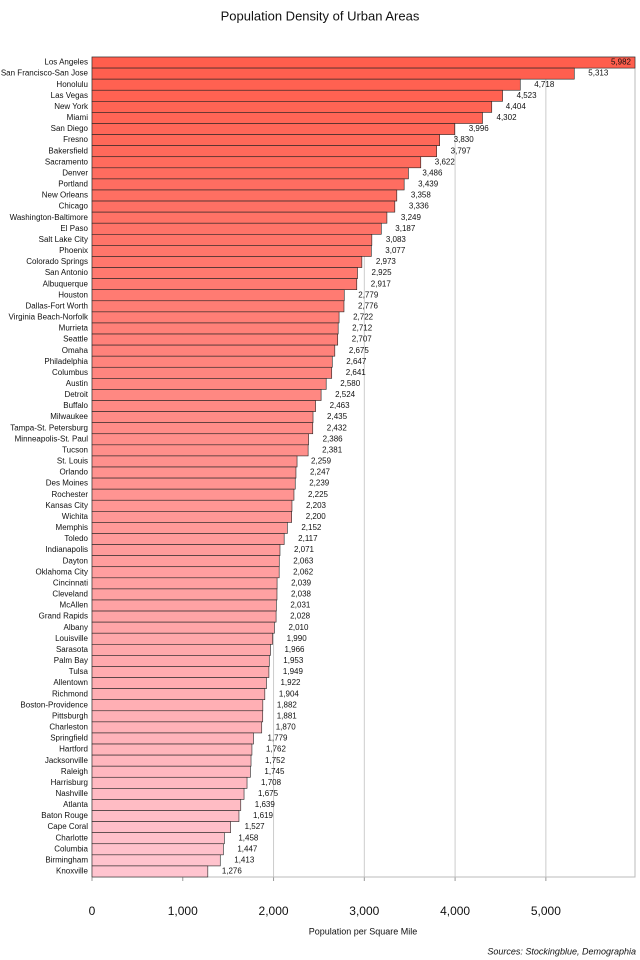 The height and width of the screenshot is (960, 640). What do you see at coordinates (561, 951) in the screenshot?
I see `source: Sources: Stockingblue, Demographia` at bounding box center [561, 951].